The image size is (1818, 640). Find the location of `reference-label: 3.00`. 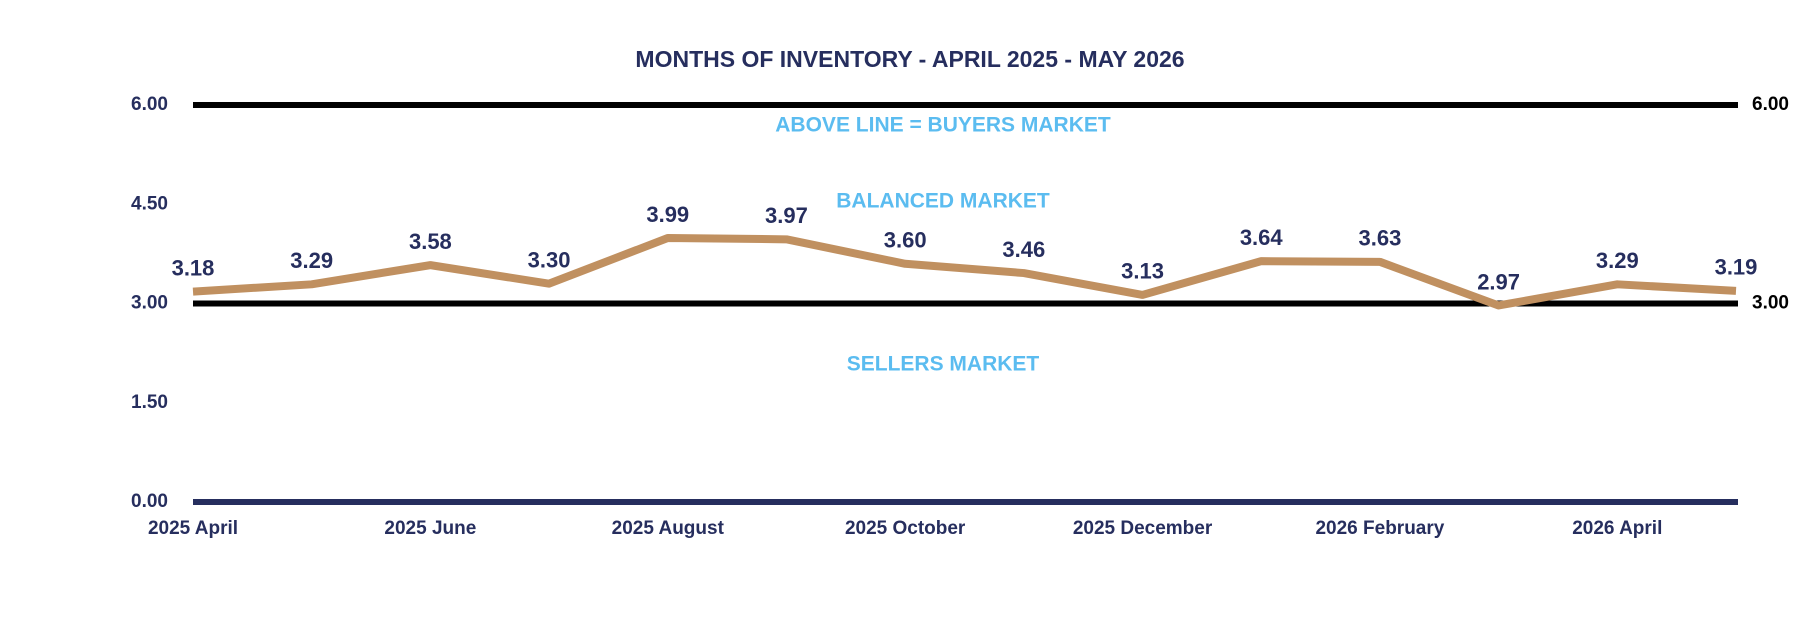

reference-label: 3.00 is located at coordinates (1770, 303).